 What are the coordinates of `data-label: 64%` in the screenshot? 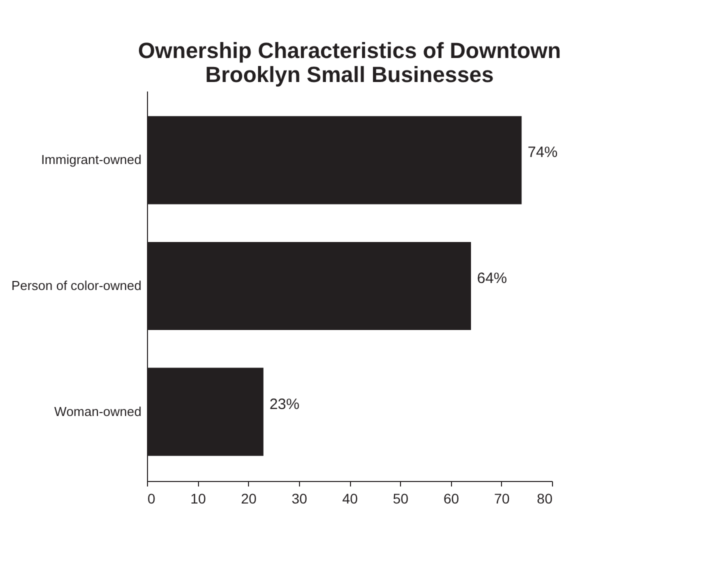 It's located at (492, 278).